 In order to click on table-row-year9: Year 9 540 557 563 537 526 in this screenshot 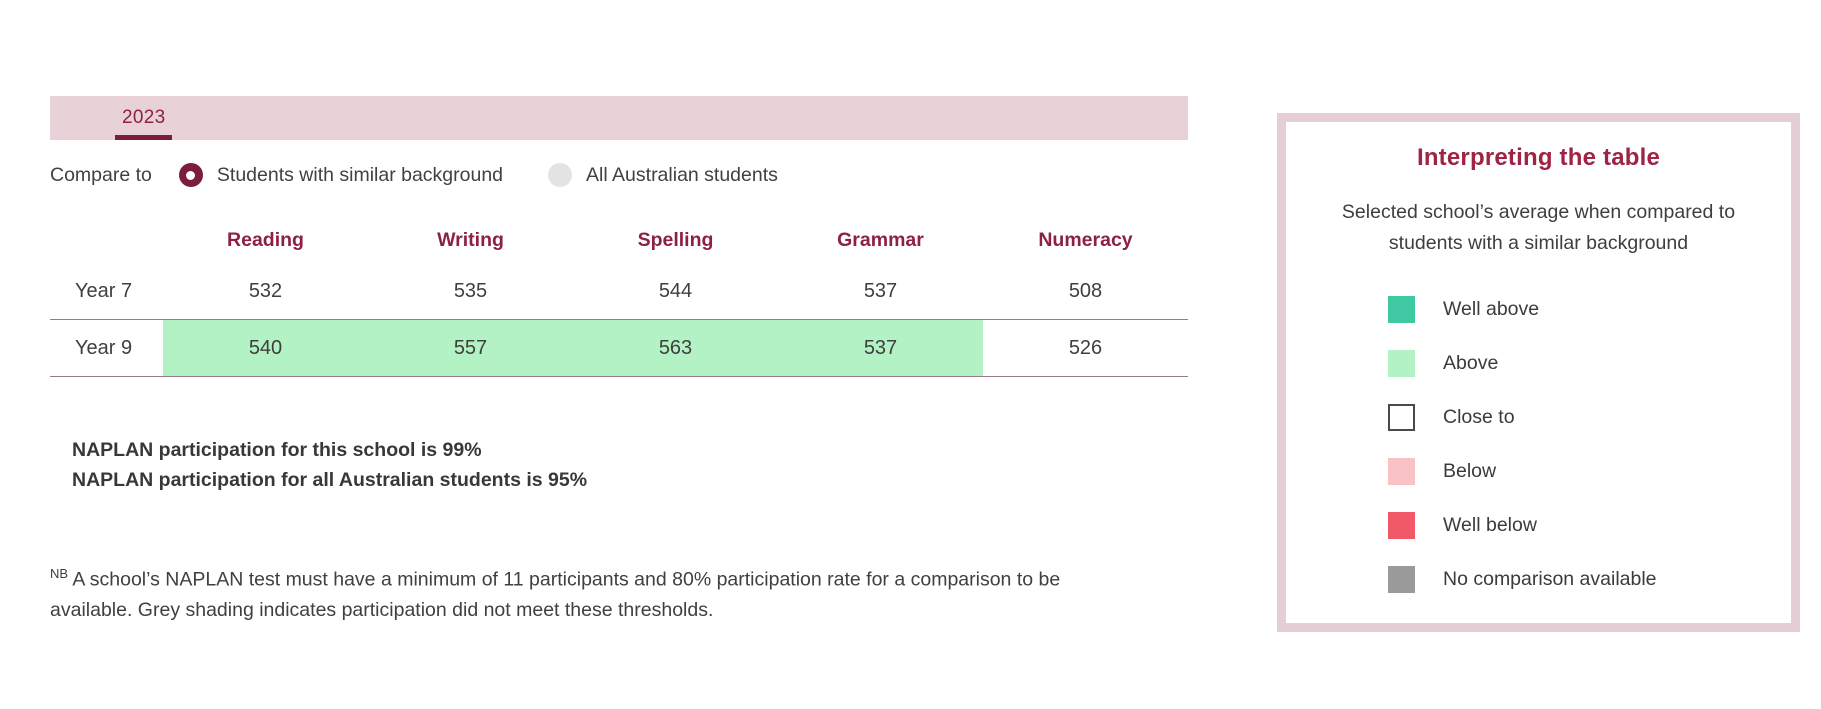, I will do `click(619, 348)`.